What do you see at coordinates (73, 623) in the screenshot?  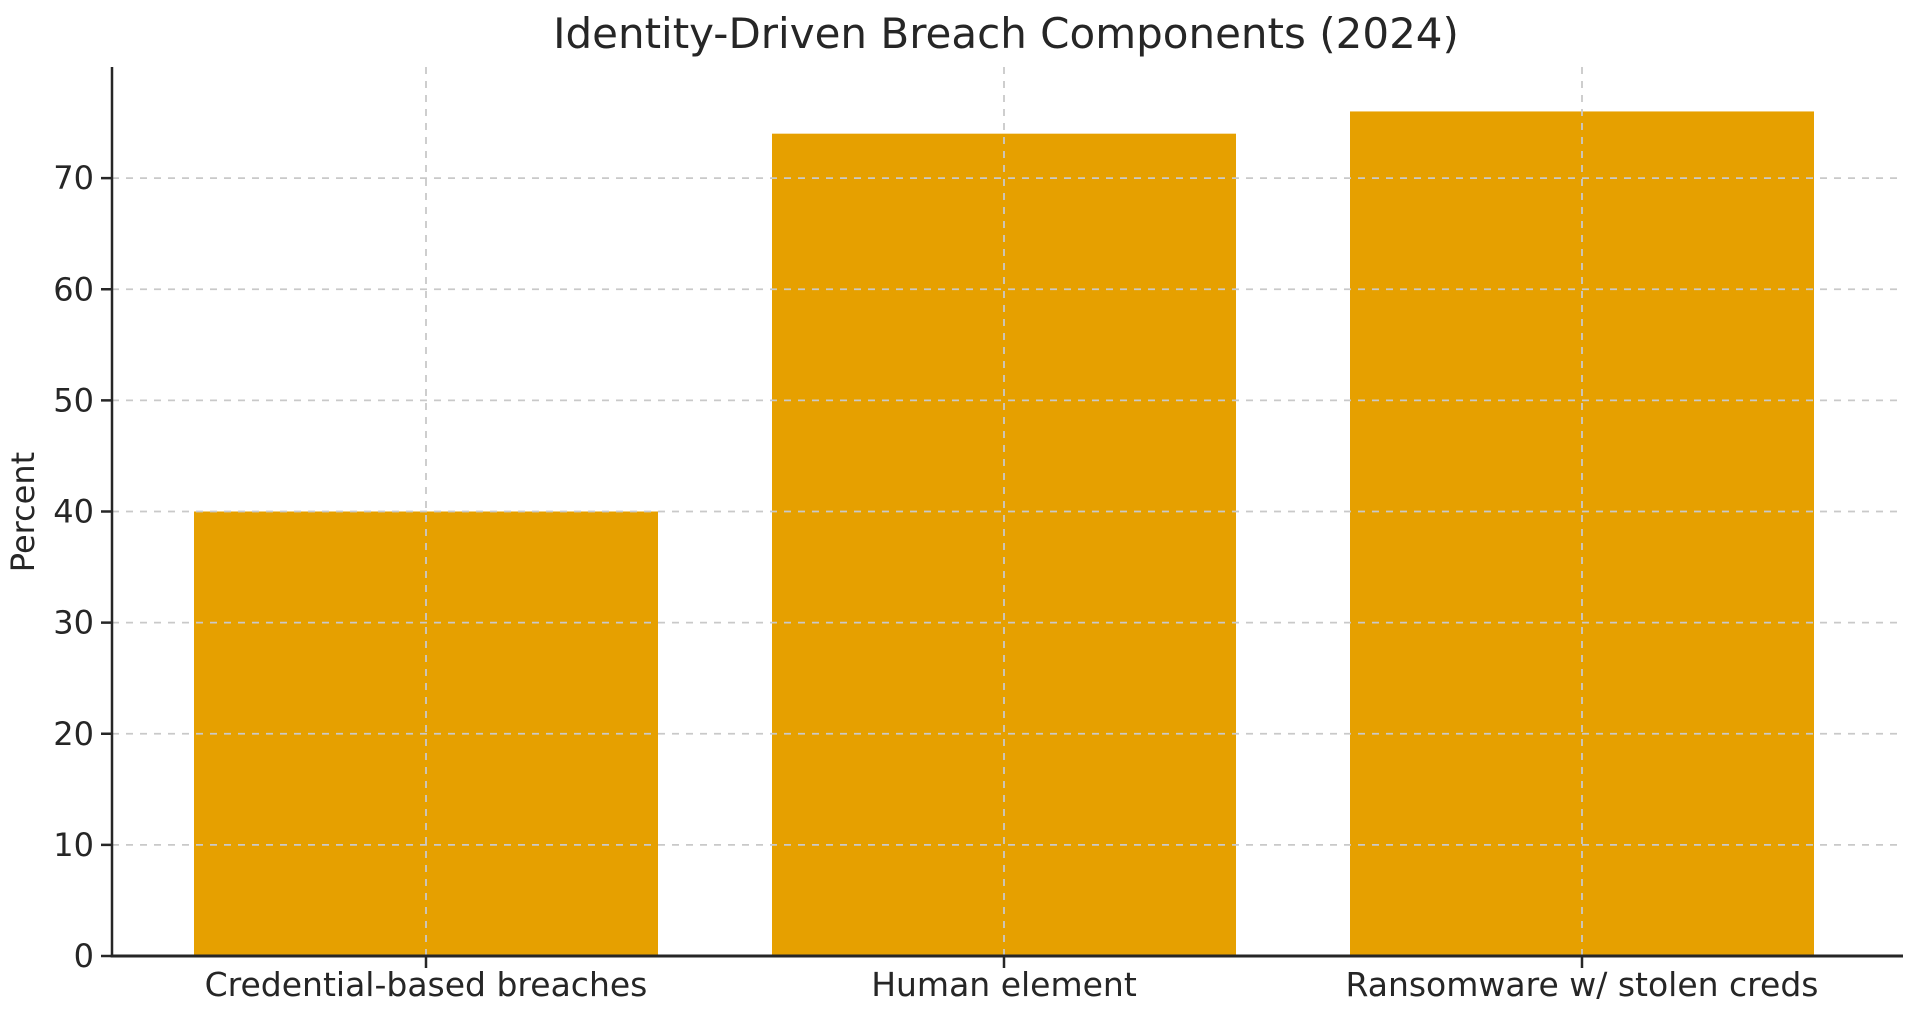 I see `y-tick-label: 30` at bounding box center [73, 623].